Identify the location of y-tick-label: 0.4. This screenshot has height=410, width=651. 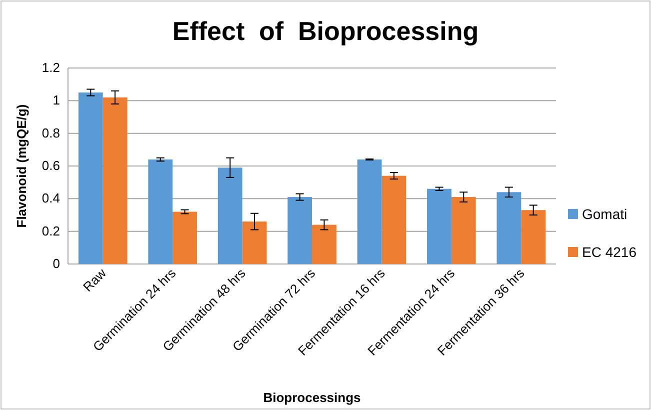
(51, 198).